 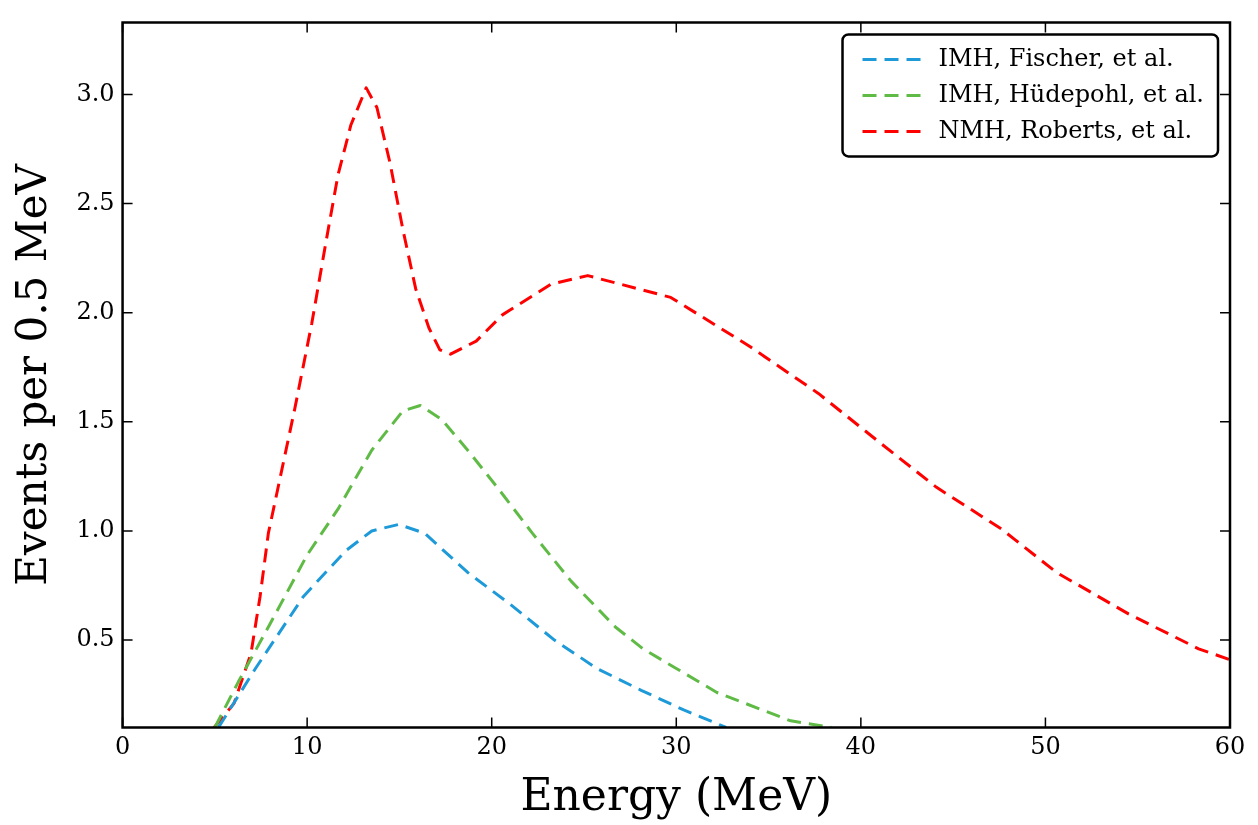 What do you see at coordinates (1230, 746) in the screenshot?
I see `x-tick-label: 60` at bounding box center [1230, 746].